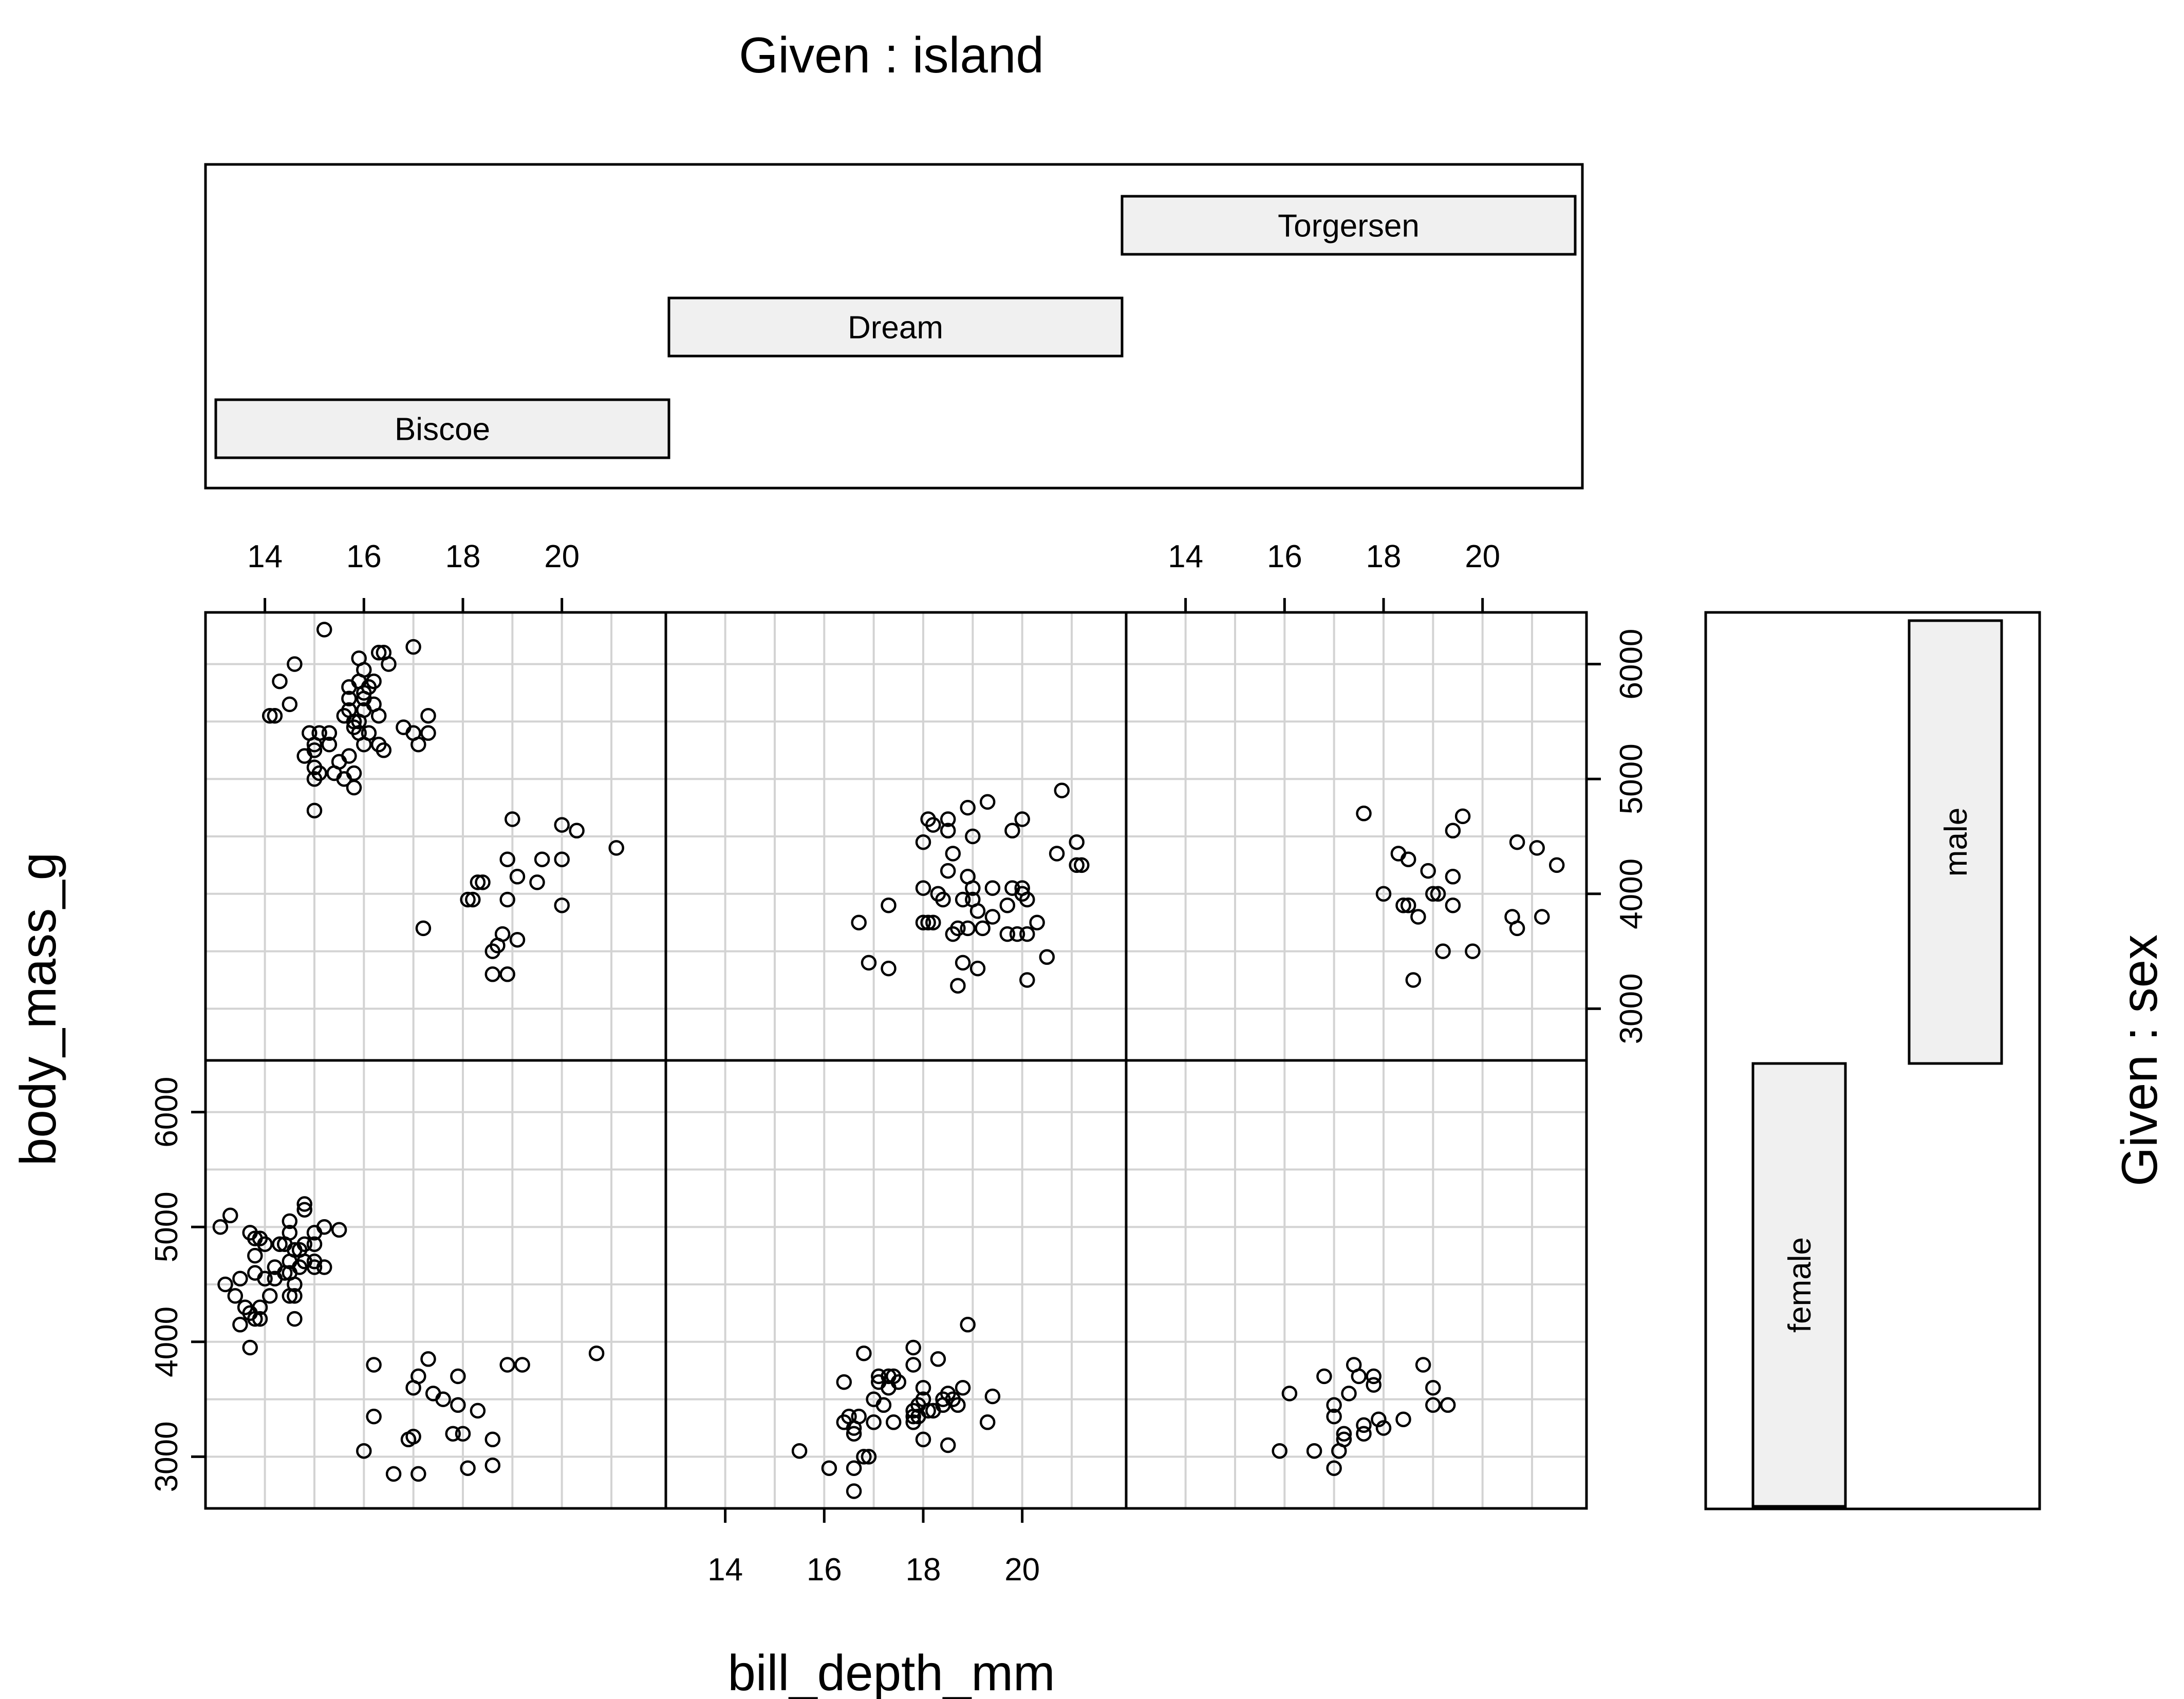  What do you see at coordinates (1334, 575) in the screenshot?
I see `x-axis-top: 14 16 18 20` at bounding box center [1334, 575].